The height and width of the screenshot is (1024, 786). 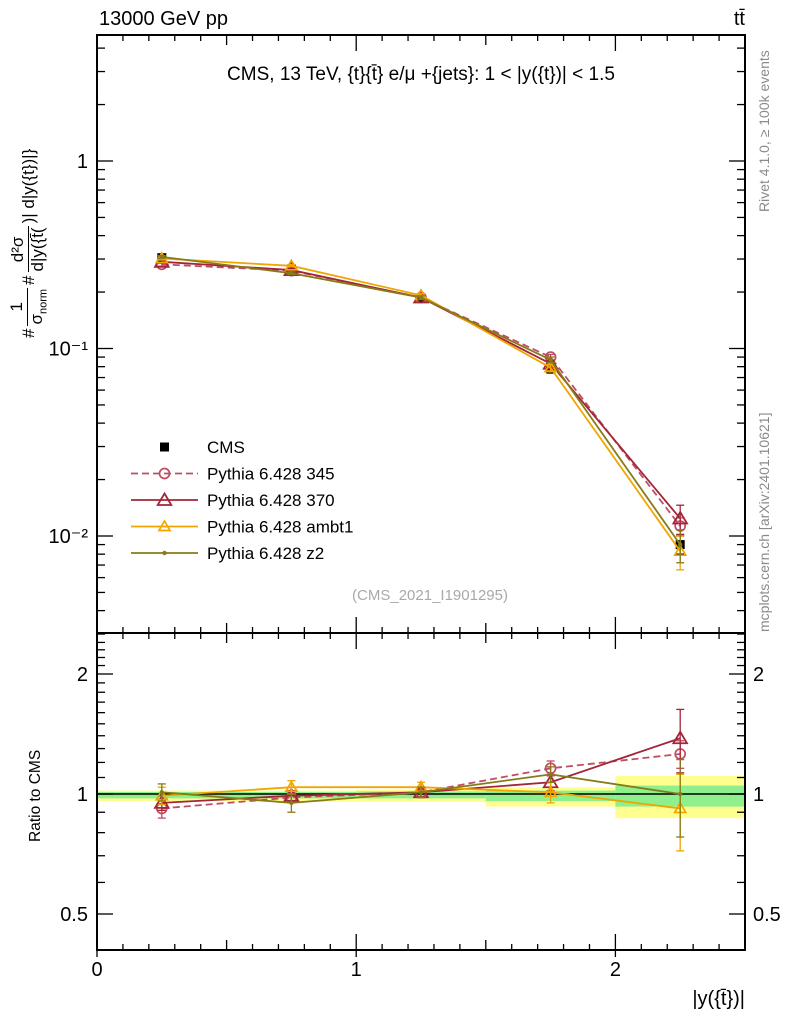 I want to click on ylabel-fraction-2: d²σ d|y({t̄(, so click(x=28, y=249).